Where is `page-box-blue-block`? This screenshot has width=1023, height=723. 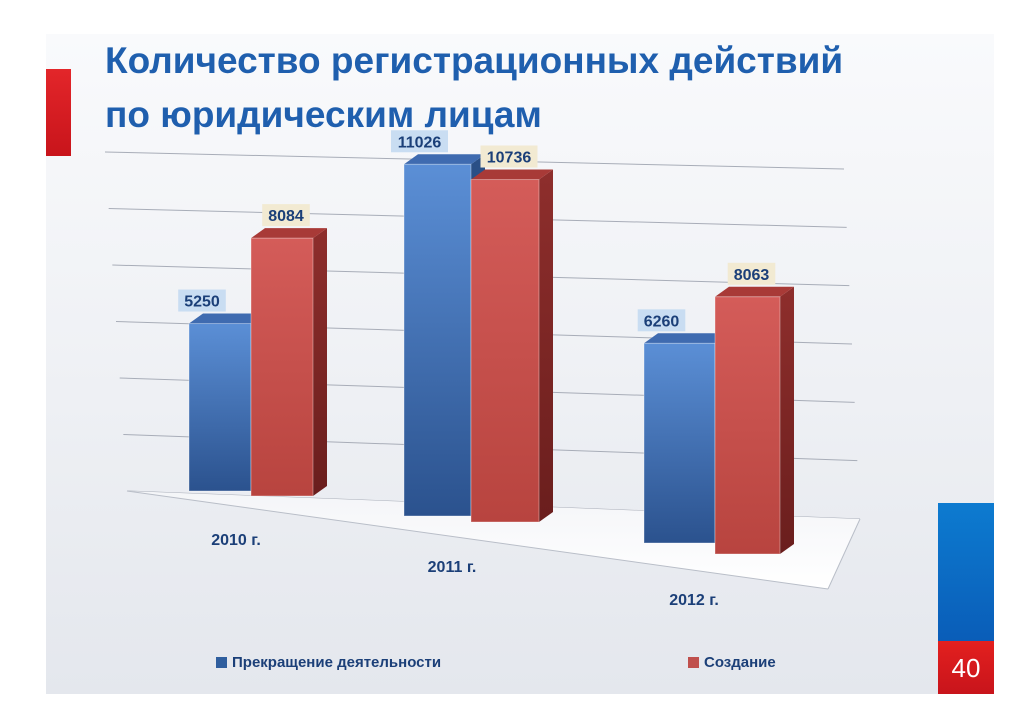
page-box-blue-block is located at coordinates (966, 572).